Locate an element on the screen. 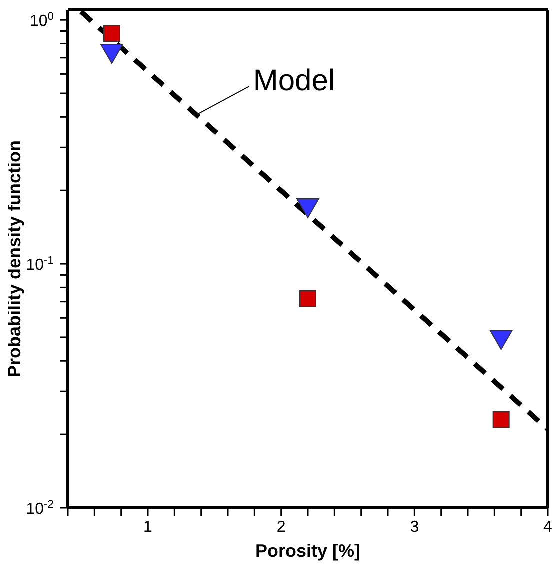  x-tick-label: 2 is located at coordinates (281, 527).